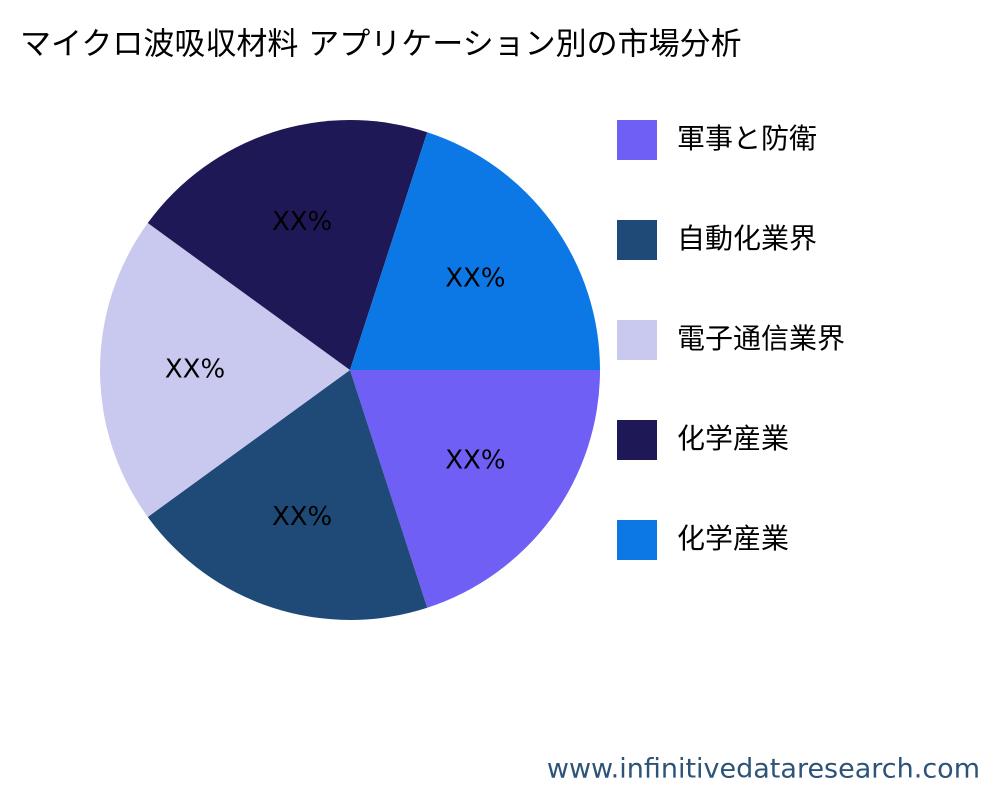 The image size is (1000, 800). What do you see at coordinates (747, 138) in the screenshot?
I see `legend-label: 軍事と防衛` at bounding box center [747, 138].